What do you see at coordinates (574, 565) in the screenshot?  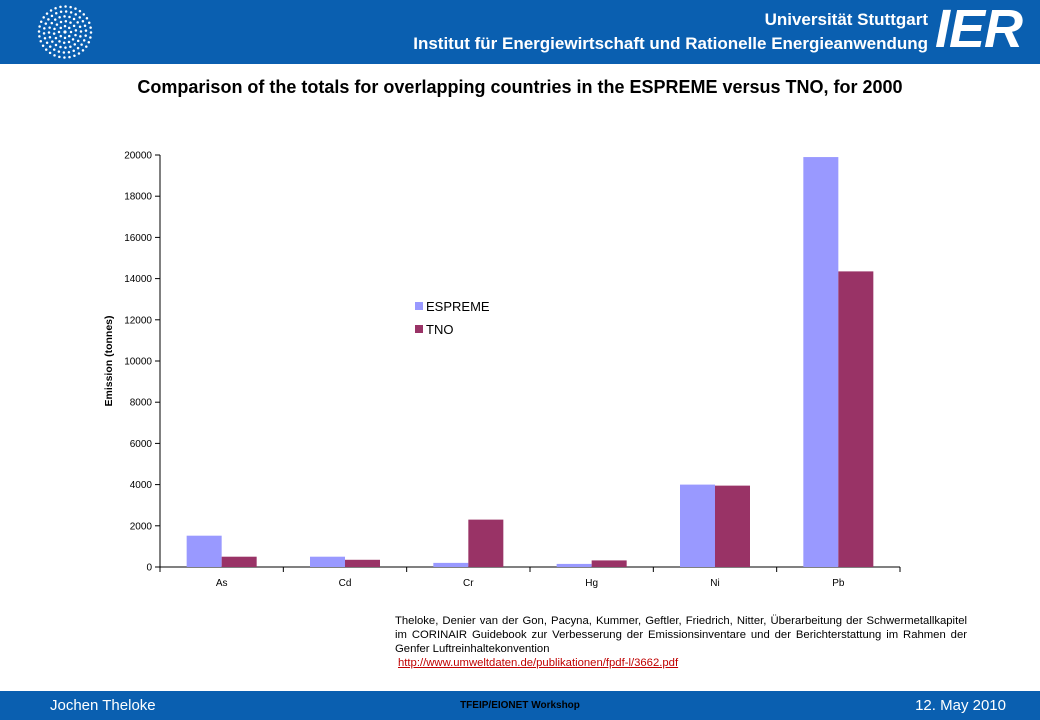 I see `bar-espreme-hg` at bounding box center [574, 565].